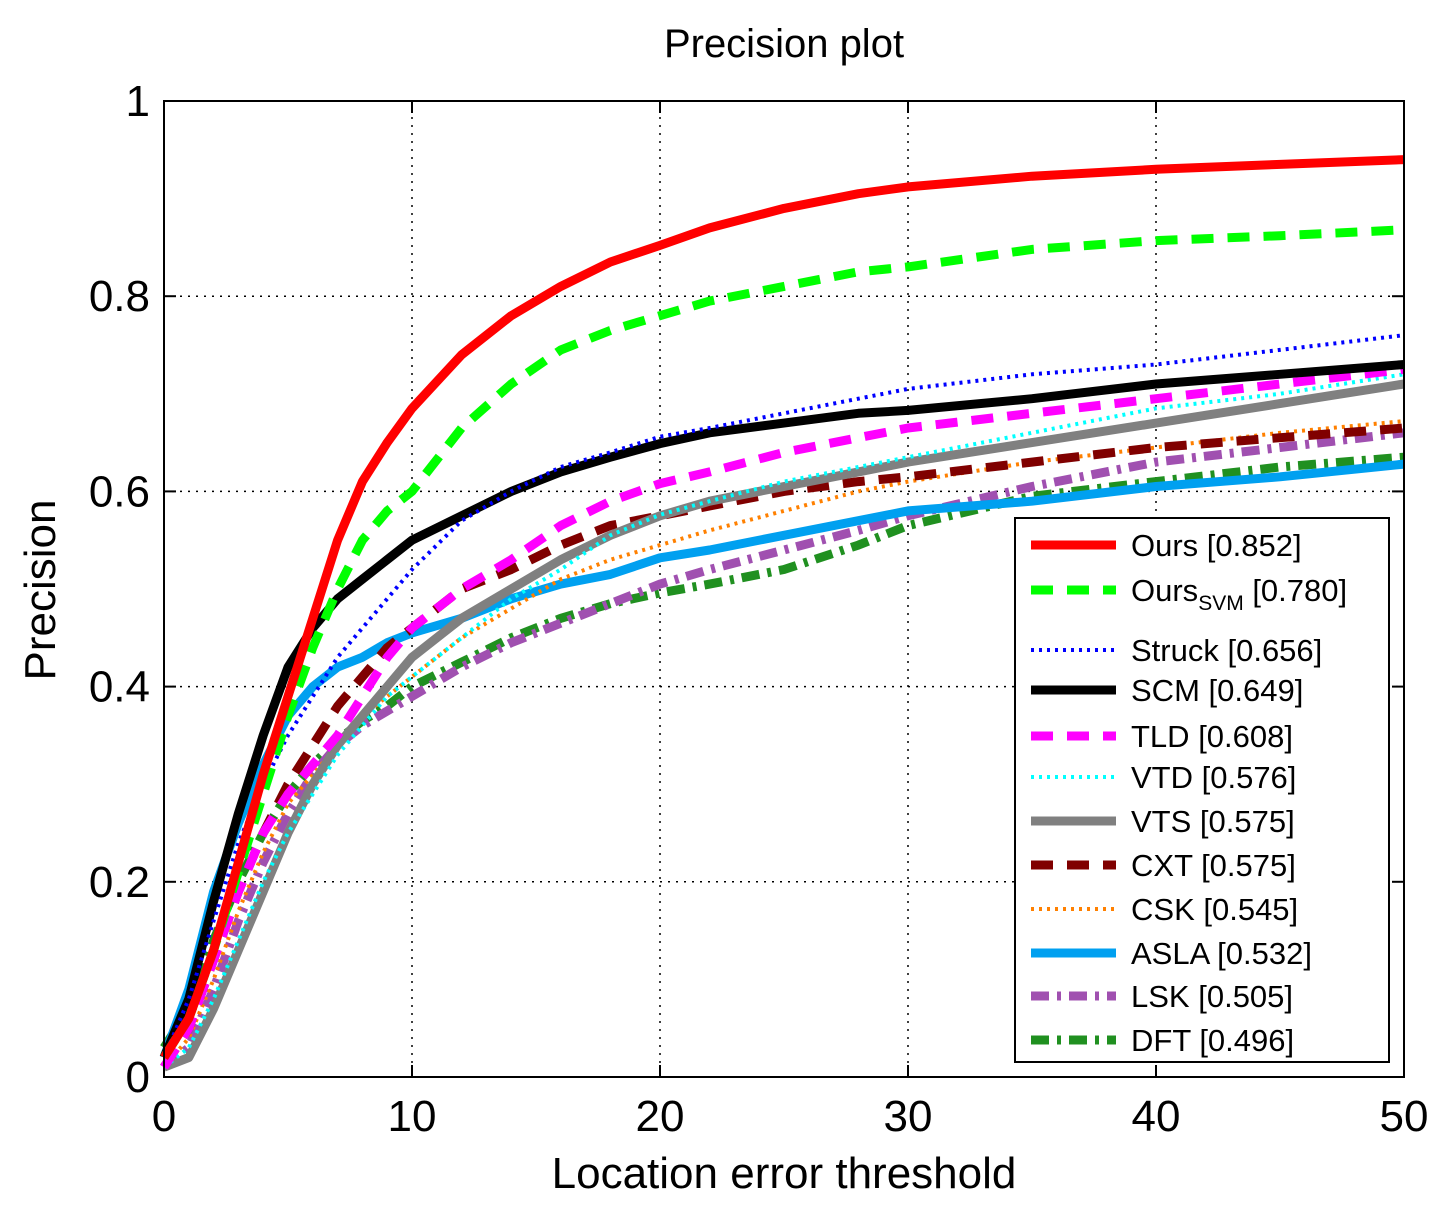  What do you see at coordinates (784, 44) in the screenshot?
I see `chart-title: Precision plot` at bounding box center [784, 44].